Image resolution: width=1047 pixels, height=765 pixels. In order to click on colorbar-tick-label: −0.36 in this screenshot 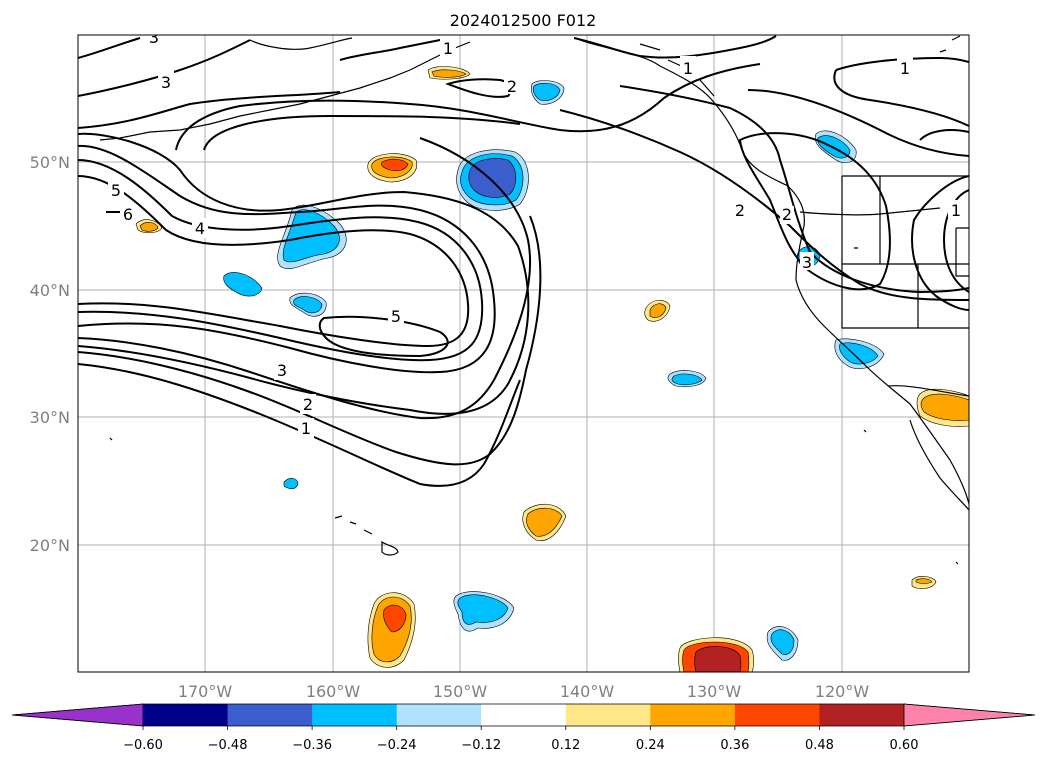, I will do `click(312, 745)`.